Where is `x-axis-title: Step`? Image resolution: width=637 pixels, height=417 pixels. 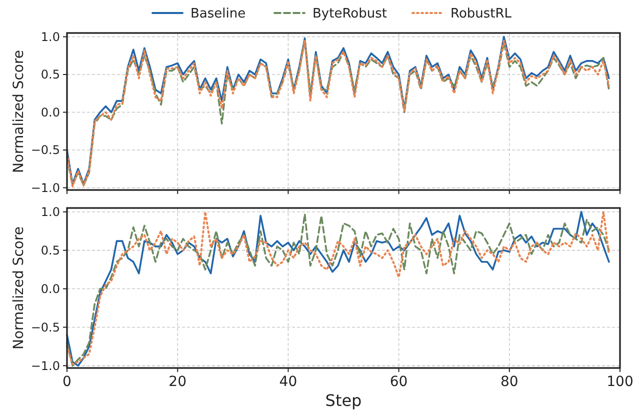
x-axis-title: Step is located at coordinates (343, 400).